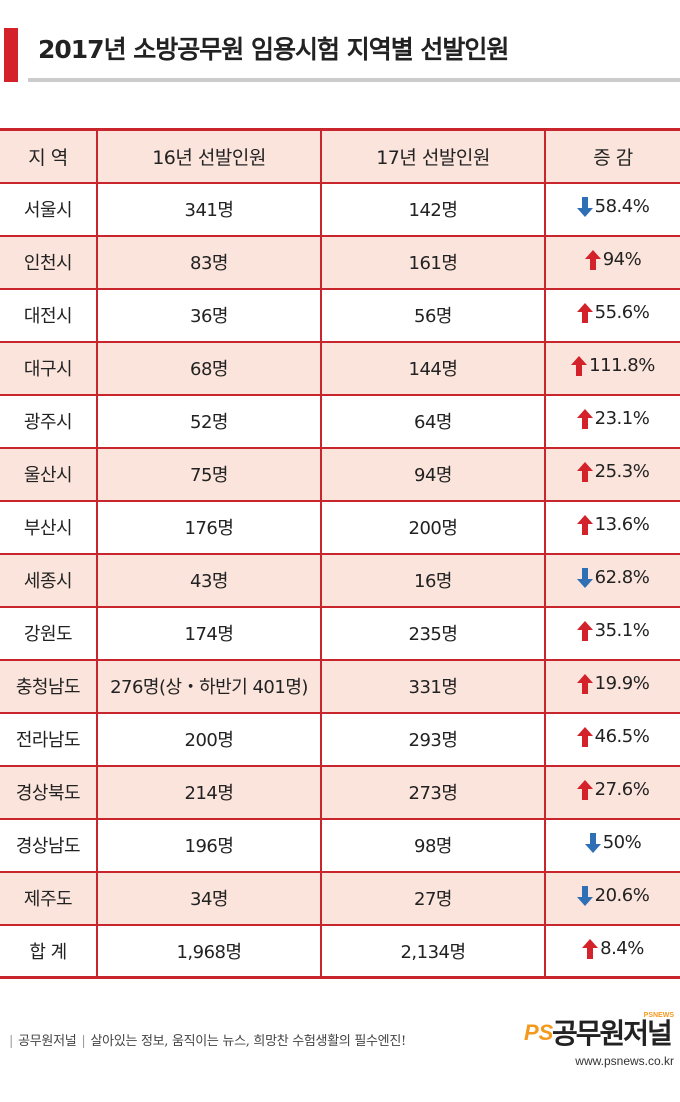  Describe the element at coordinates (48, 898) in the screenshot. I see `region-cell: 제주도` at that location.